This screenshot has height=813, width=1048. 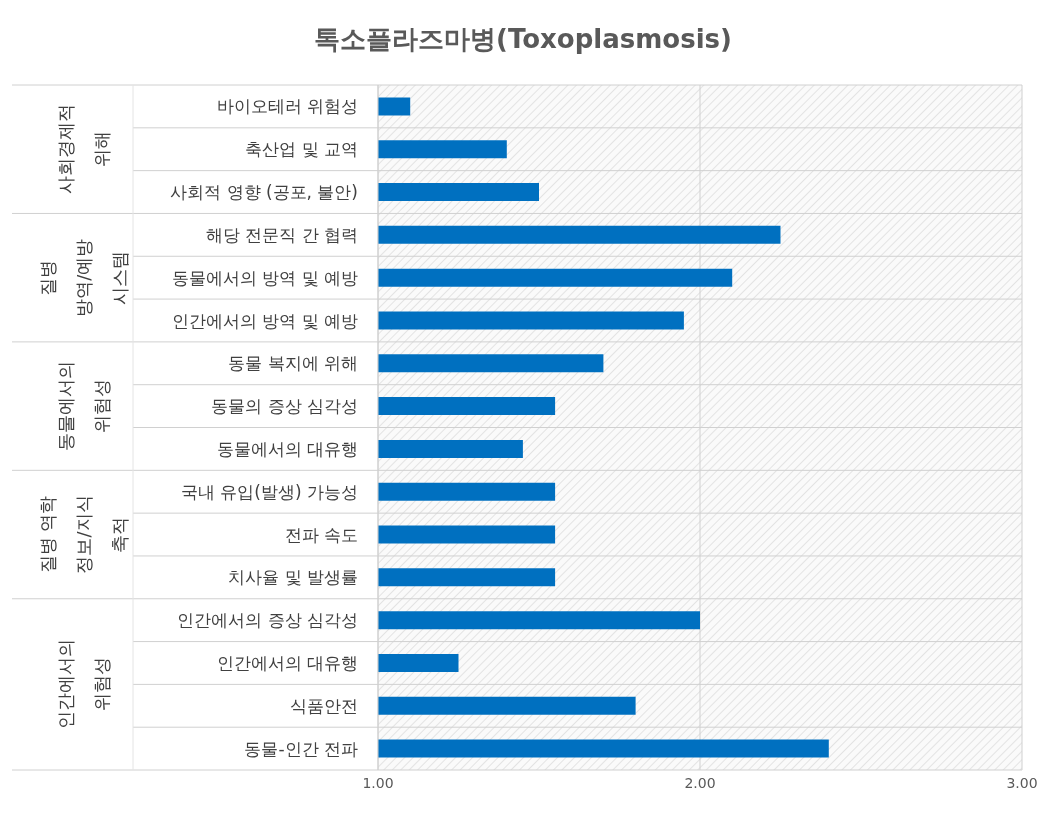 I want to click on text: 사회경제적 위해, so click(x=83, y=149).